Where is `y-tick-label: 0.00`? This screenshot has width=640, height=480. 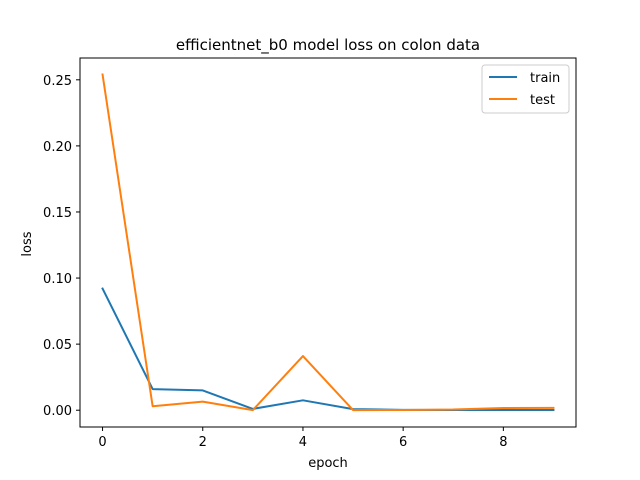 y-tick-label: 0.00 is located at coordinates (57, 411).